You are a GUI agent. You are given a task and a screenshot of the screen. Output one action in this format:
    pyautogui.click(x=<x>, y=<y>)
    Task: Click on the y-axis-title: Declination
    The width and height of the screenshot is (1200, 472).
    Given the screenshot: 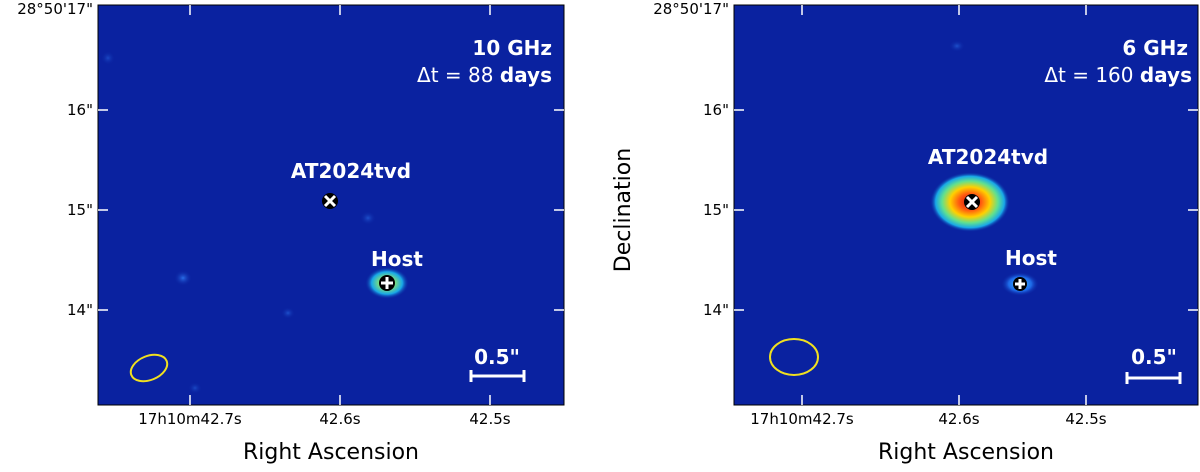 What is the action you would take?
    pyautogui.click(x=623, y=210)
    